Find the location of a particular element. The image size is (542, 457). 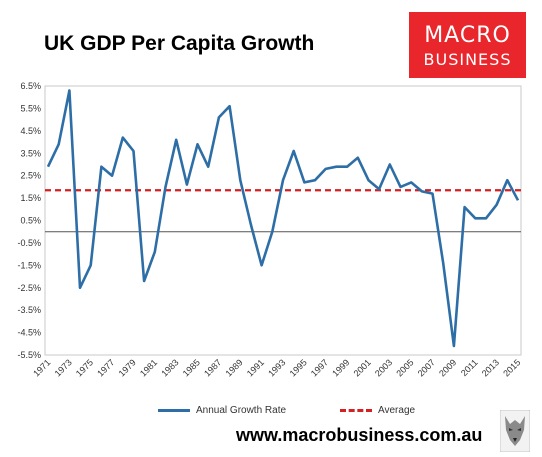

x-tick-label: 2003 is located at coordinates (383, 367).